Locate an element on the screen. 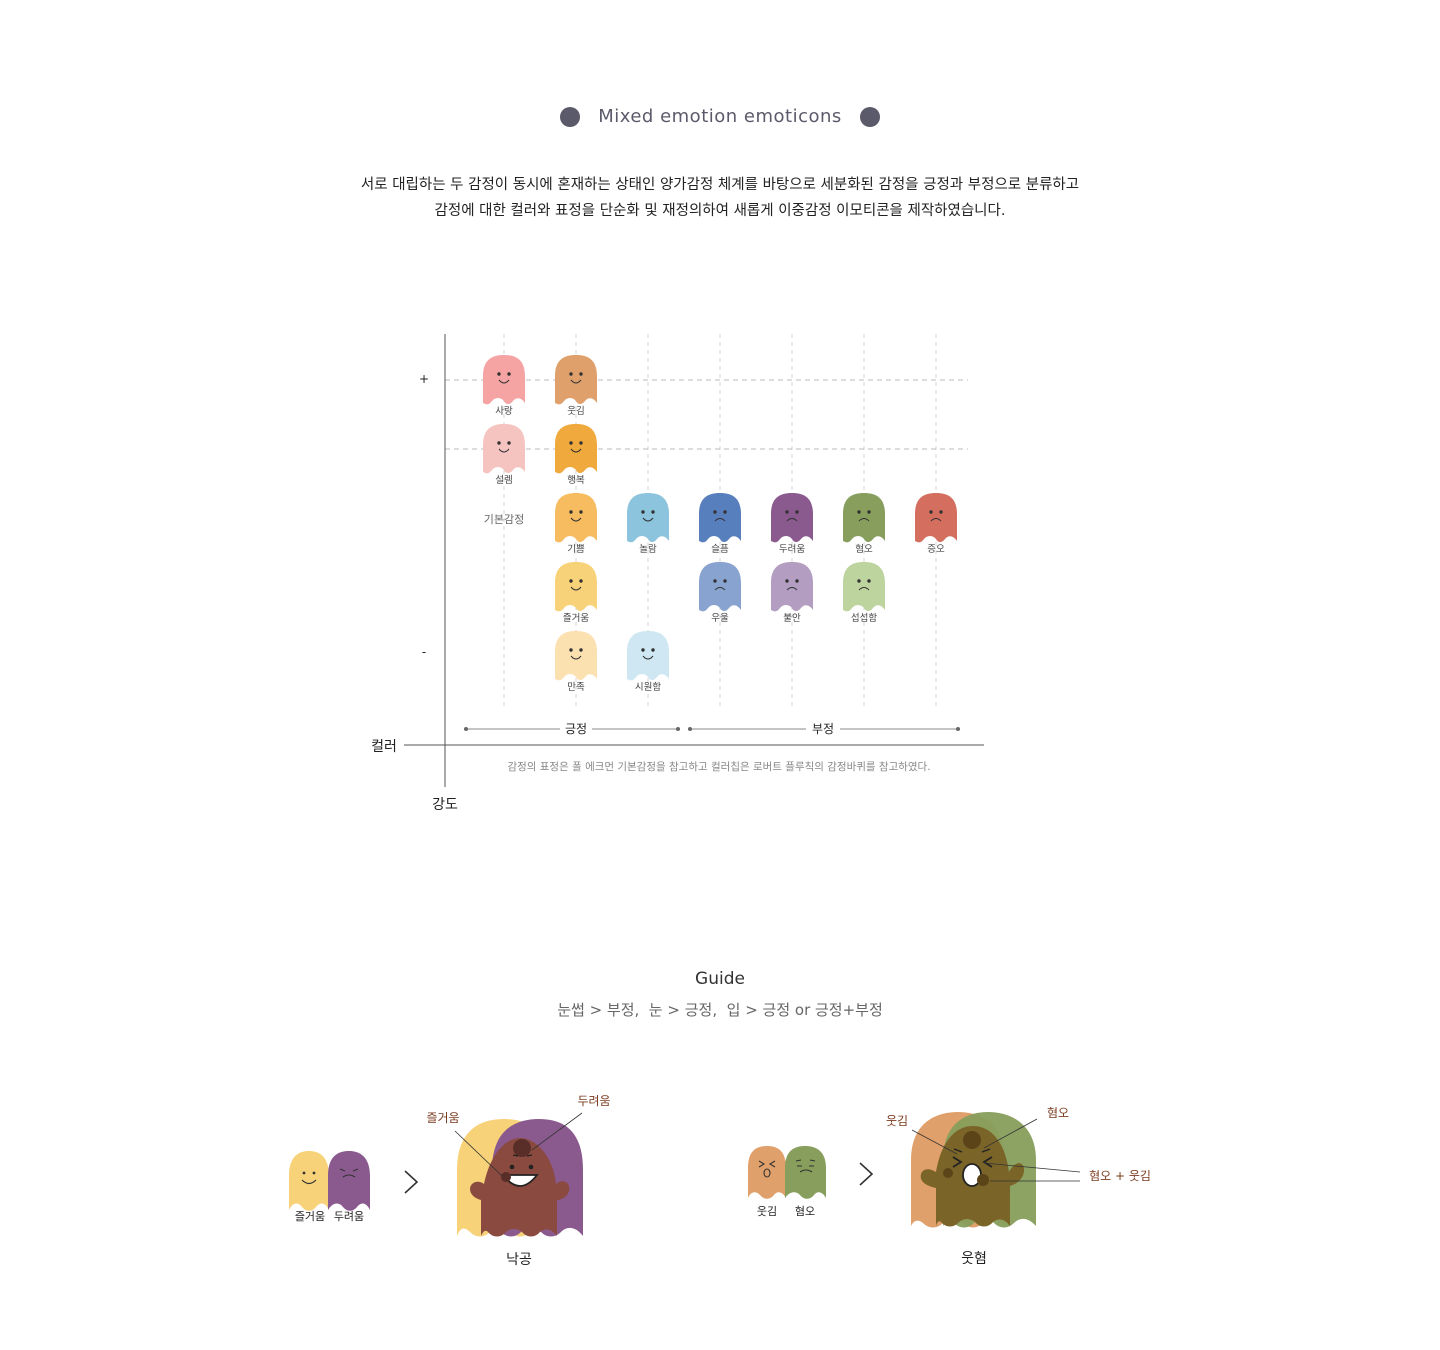 Image resolution: width=1440 pixels, height=1350 pixels. emotion-label: 웃김 is located at coordinates (575, 411).